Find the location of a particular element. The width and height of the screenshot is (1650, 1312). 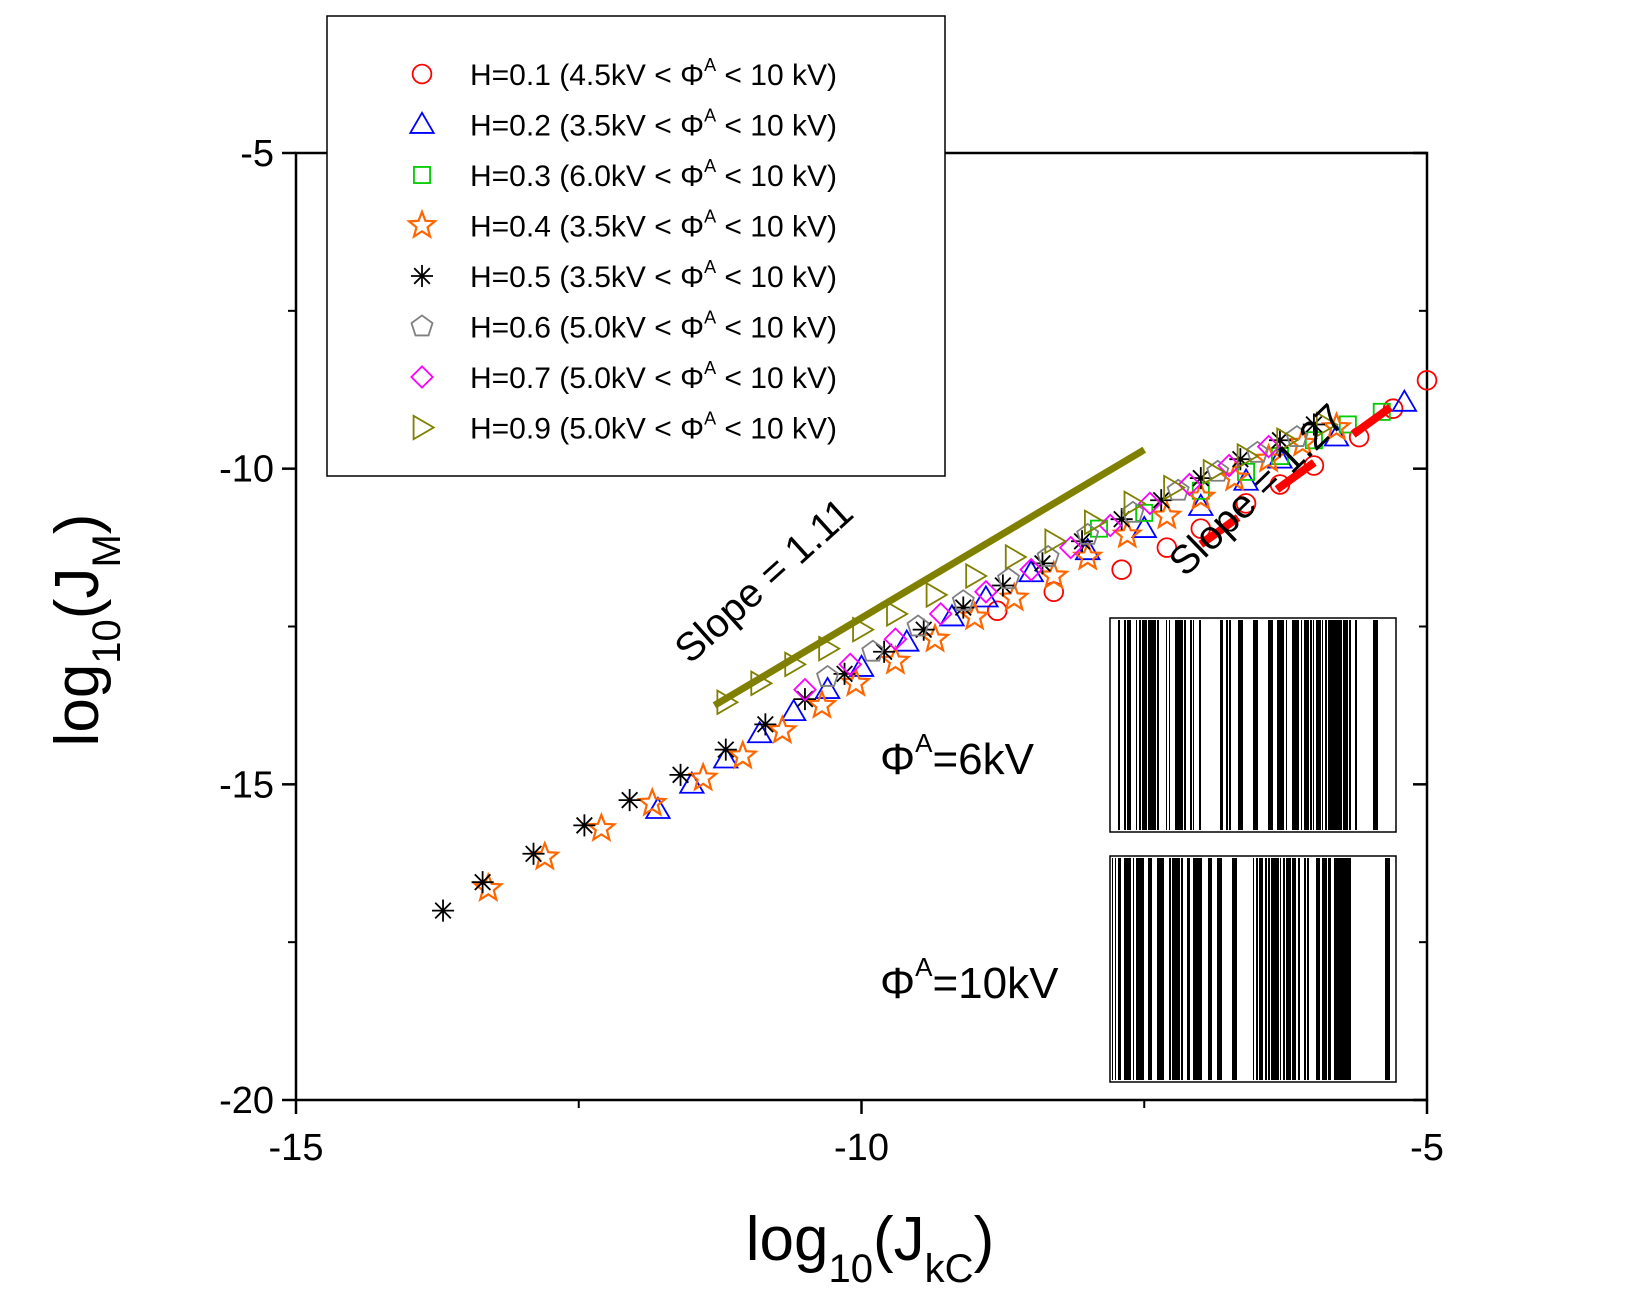

legend-label: H=0.2 (3.5kV < ΦA < 10 kV) is located at coordinates (653, 124).